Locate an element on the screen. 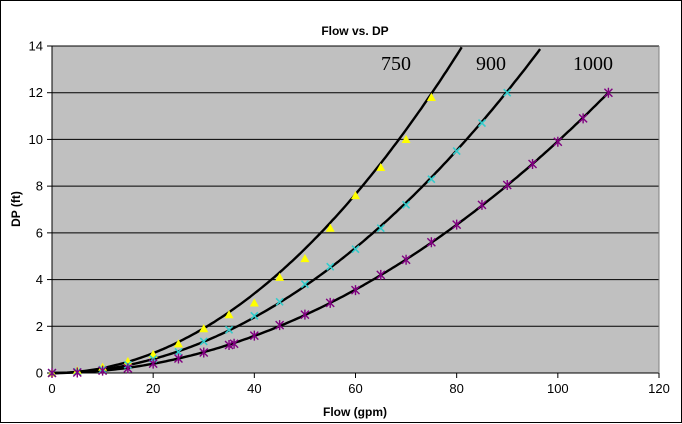 Image resolution: width=682 pixels, height=424 pixels. x-tick-label-20: 20 is located at coordinates (153, 388).